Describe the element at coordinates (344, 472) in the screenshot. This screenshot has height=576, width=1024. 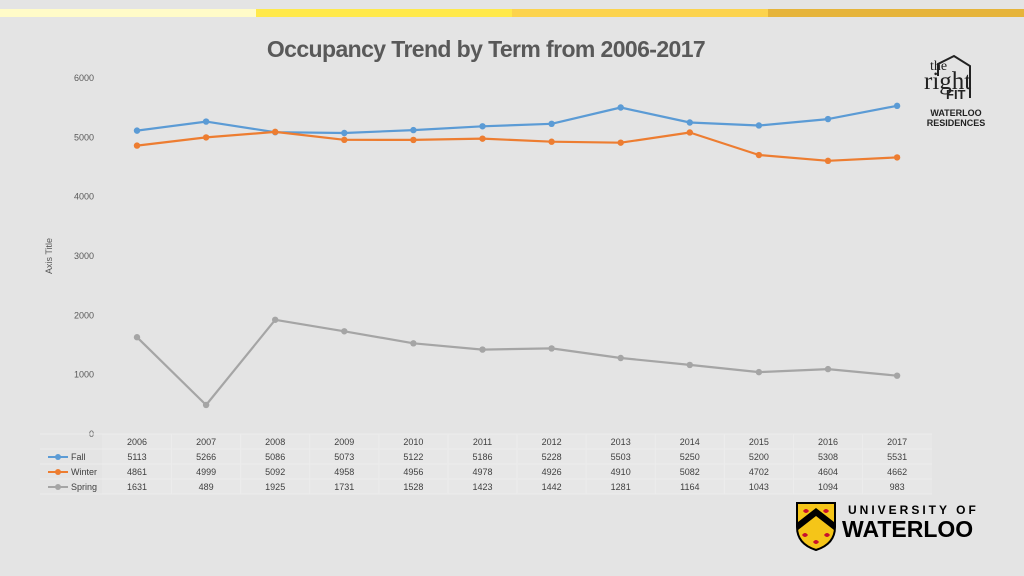
I see `data-table-value-winter: 4958` at that location.